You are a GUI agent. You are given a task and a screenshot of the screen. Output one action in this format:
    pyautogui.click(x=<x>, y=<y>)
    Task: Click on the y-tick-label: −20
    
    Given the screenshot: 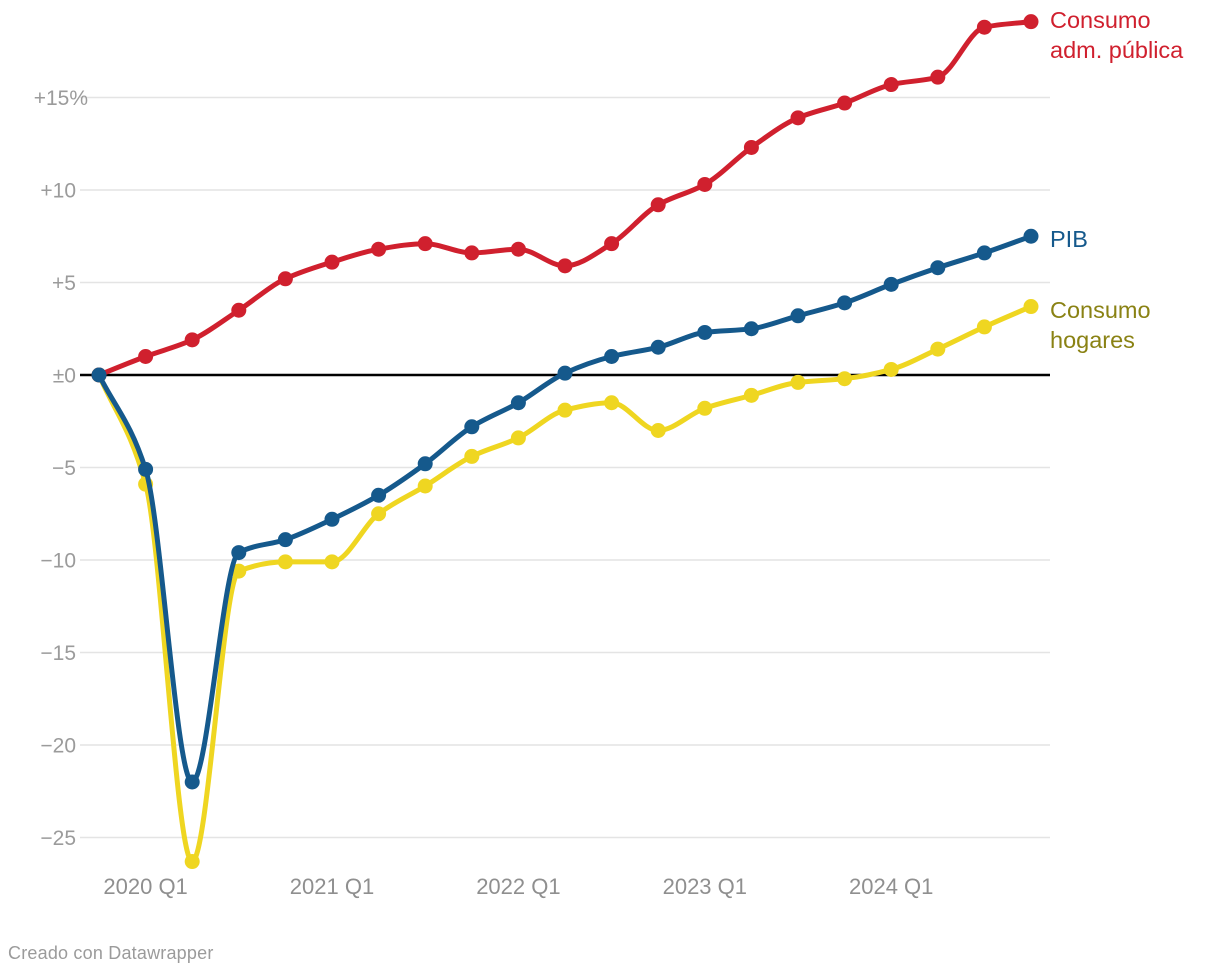 What is the action you would take?
    pyautogui.click(x=58, y=746)
    